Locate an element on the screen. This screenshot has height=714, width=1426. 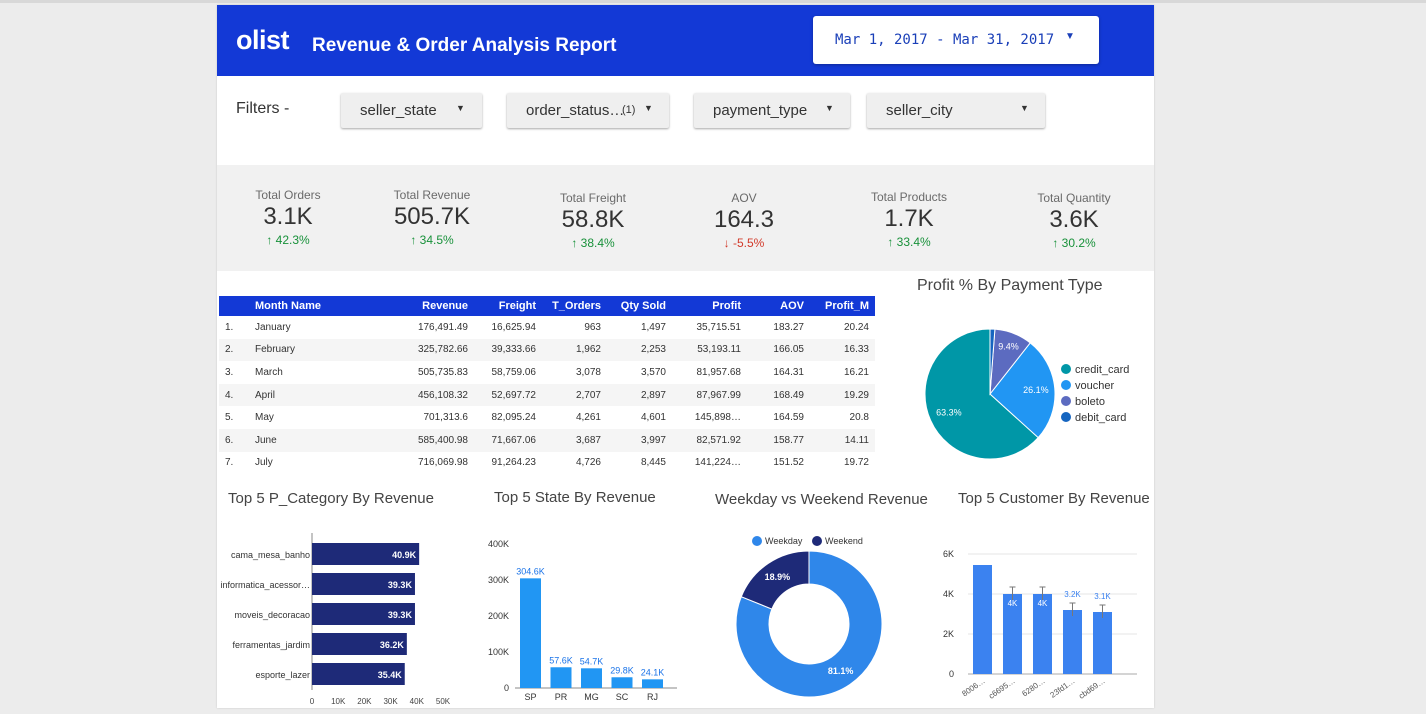
table-cell: 39,333.66 is located at coordinates (508, 350).